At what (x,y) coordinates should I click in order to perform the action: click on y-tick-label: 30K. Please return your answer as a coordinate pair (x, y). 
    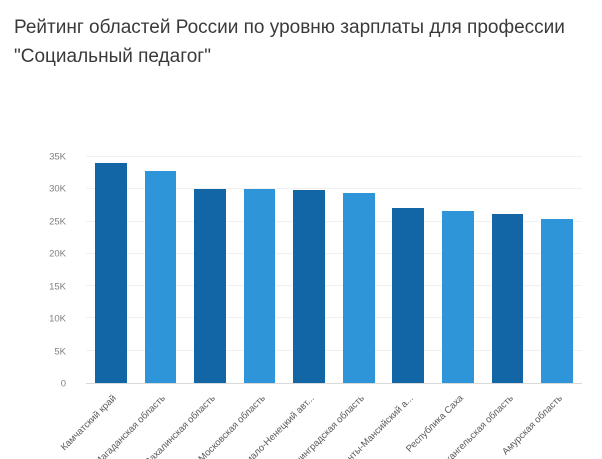
    Looking at the image, I should click on (57, 189).